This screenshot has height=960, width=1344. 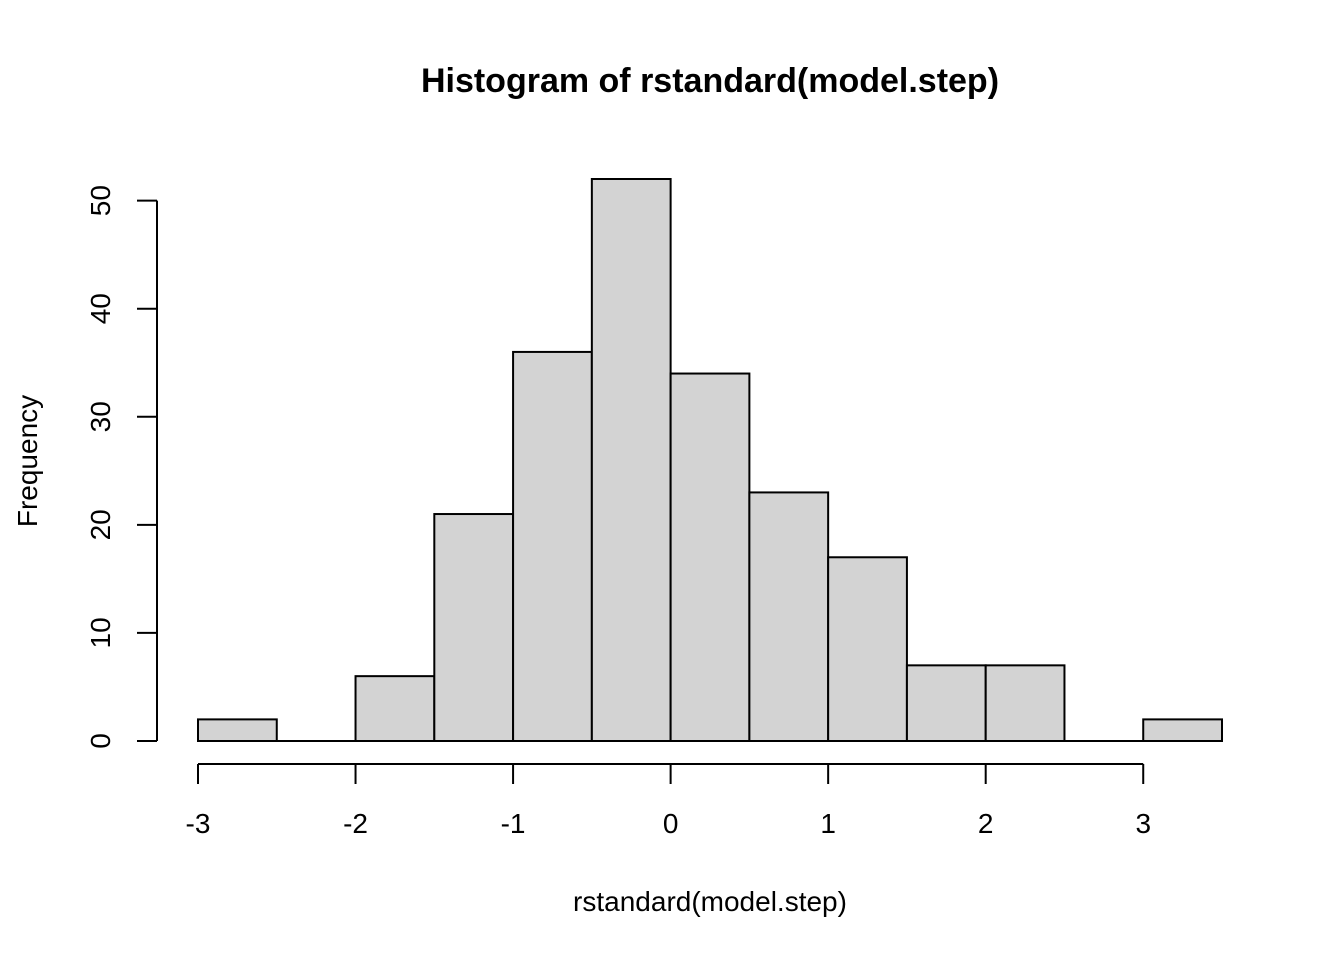 What do you see at coordinates (710, 901) in the screenshot?
I see `x-axis-label: rstandard(model.step)` at bounding box center [710, 901].